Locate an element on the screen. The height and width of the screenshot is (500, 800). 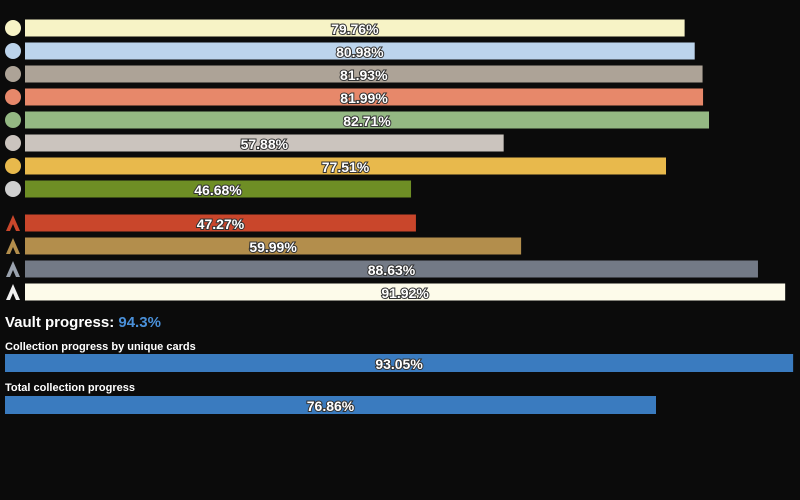
progress-label: 91.92% is located at coordinates (405, 293).